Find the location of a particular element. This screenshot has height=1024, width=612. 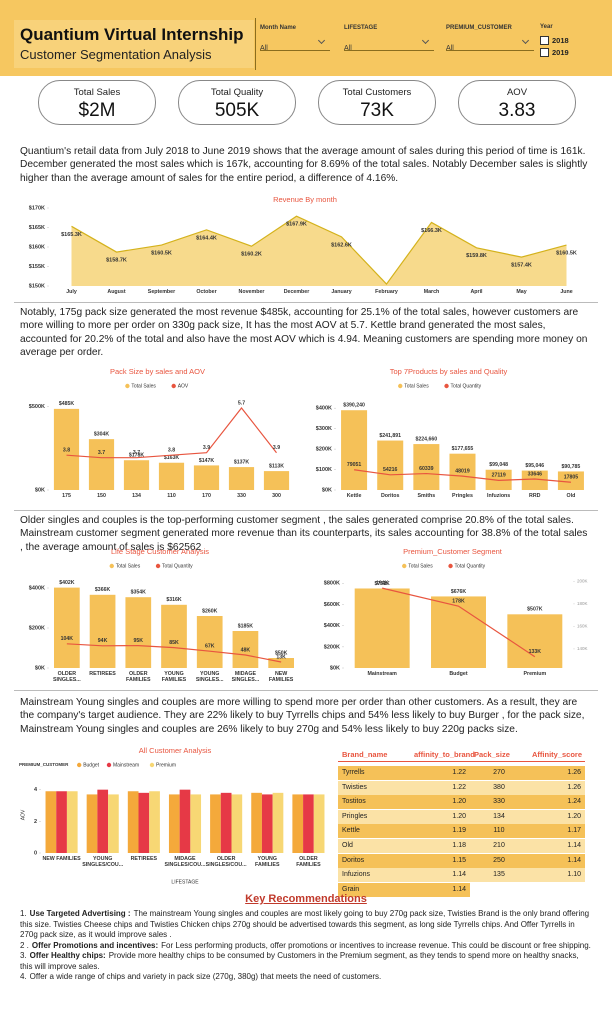

table-header: Pack_size is located at coordinates (499, 755).